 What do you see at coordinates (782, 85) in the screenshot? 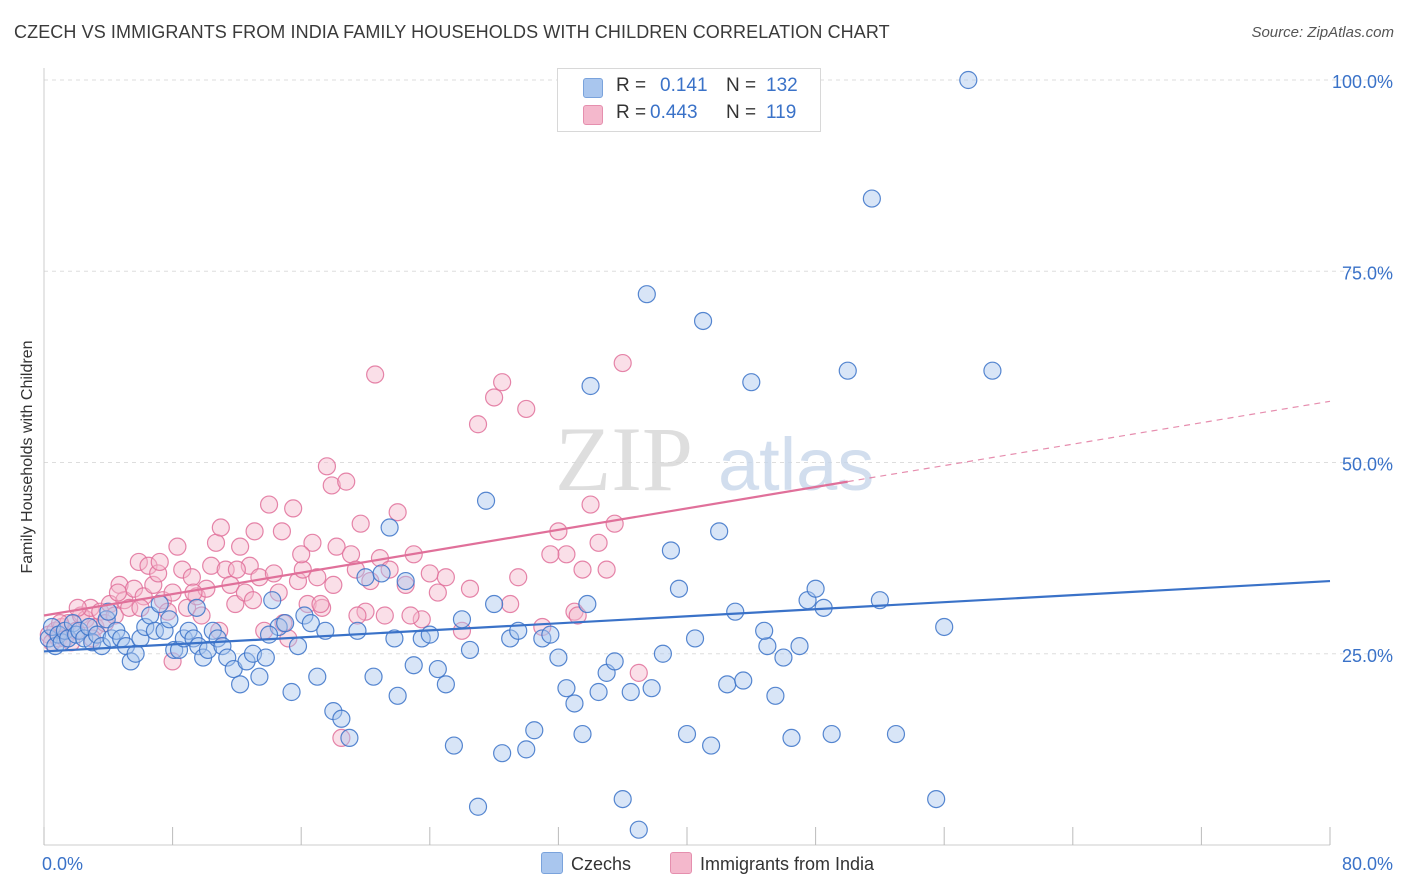
I see `legend-n-value: 132` at bounding box center [782, 85].